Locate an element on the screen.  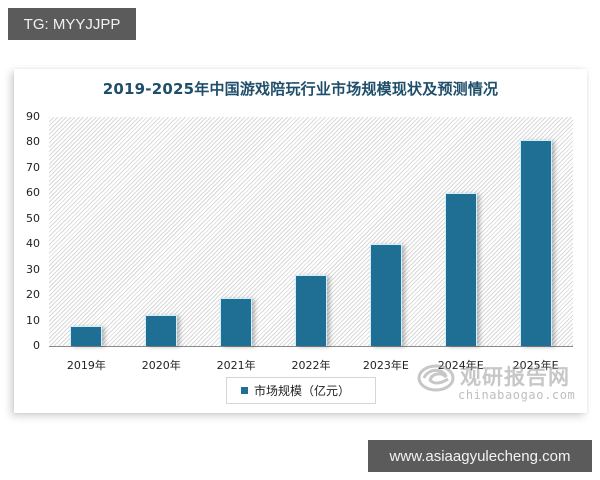
y-tick-label: 20 is located at coordinates (33, 295).